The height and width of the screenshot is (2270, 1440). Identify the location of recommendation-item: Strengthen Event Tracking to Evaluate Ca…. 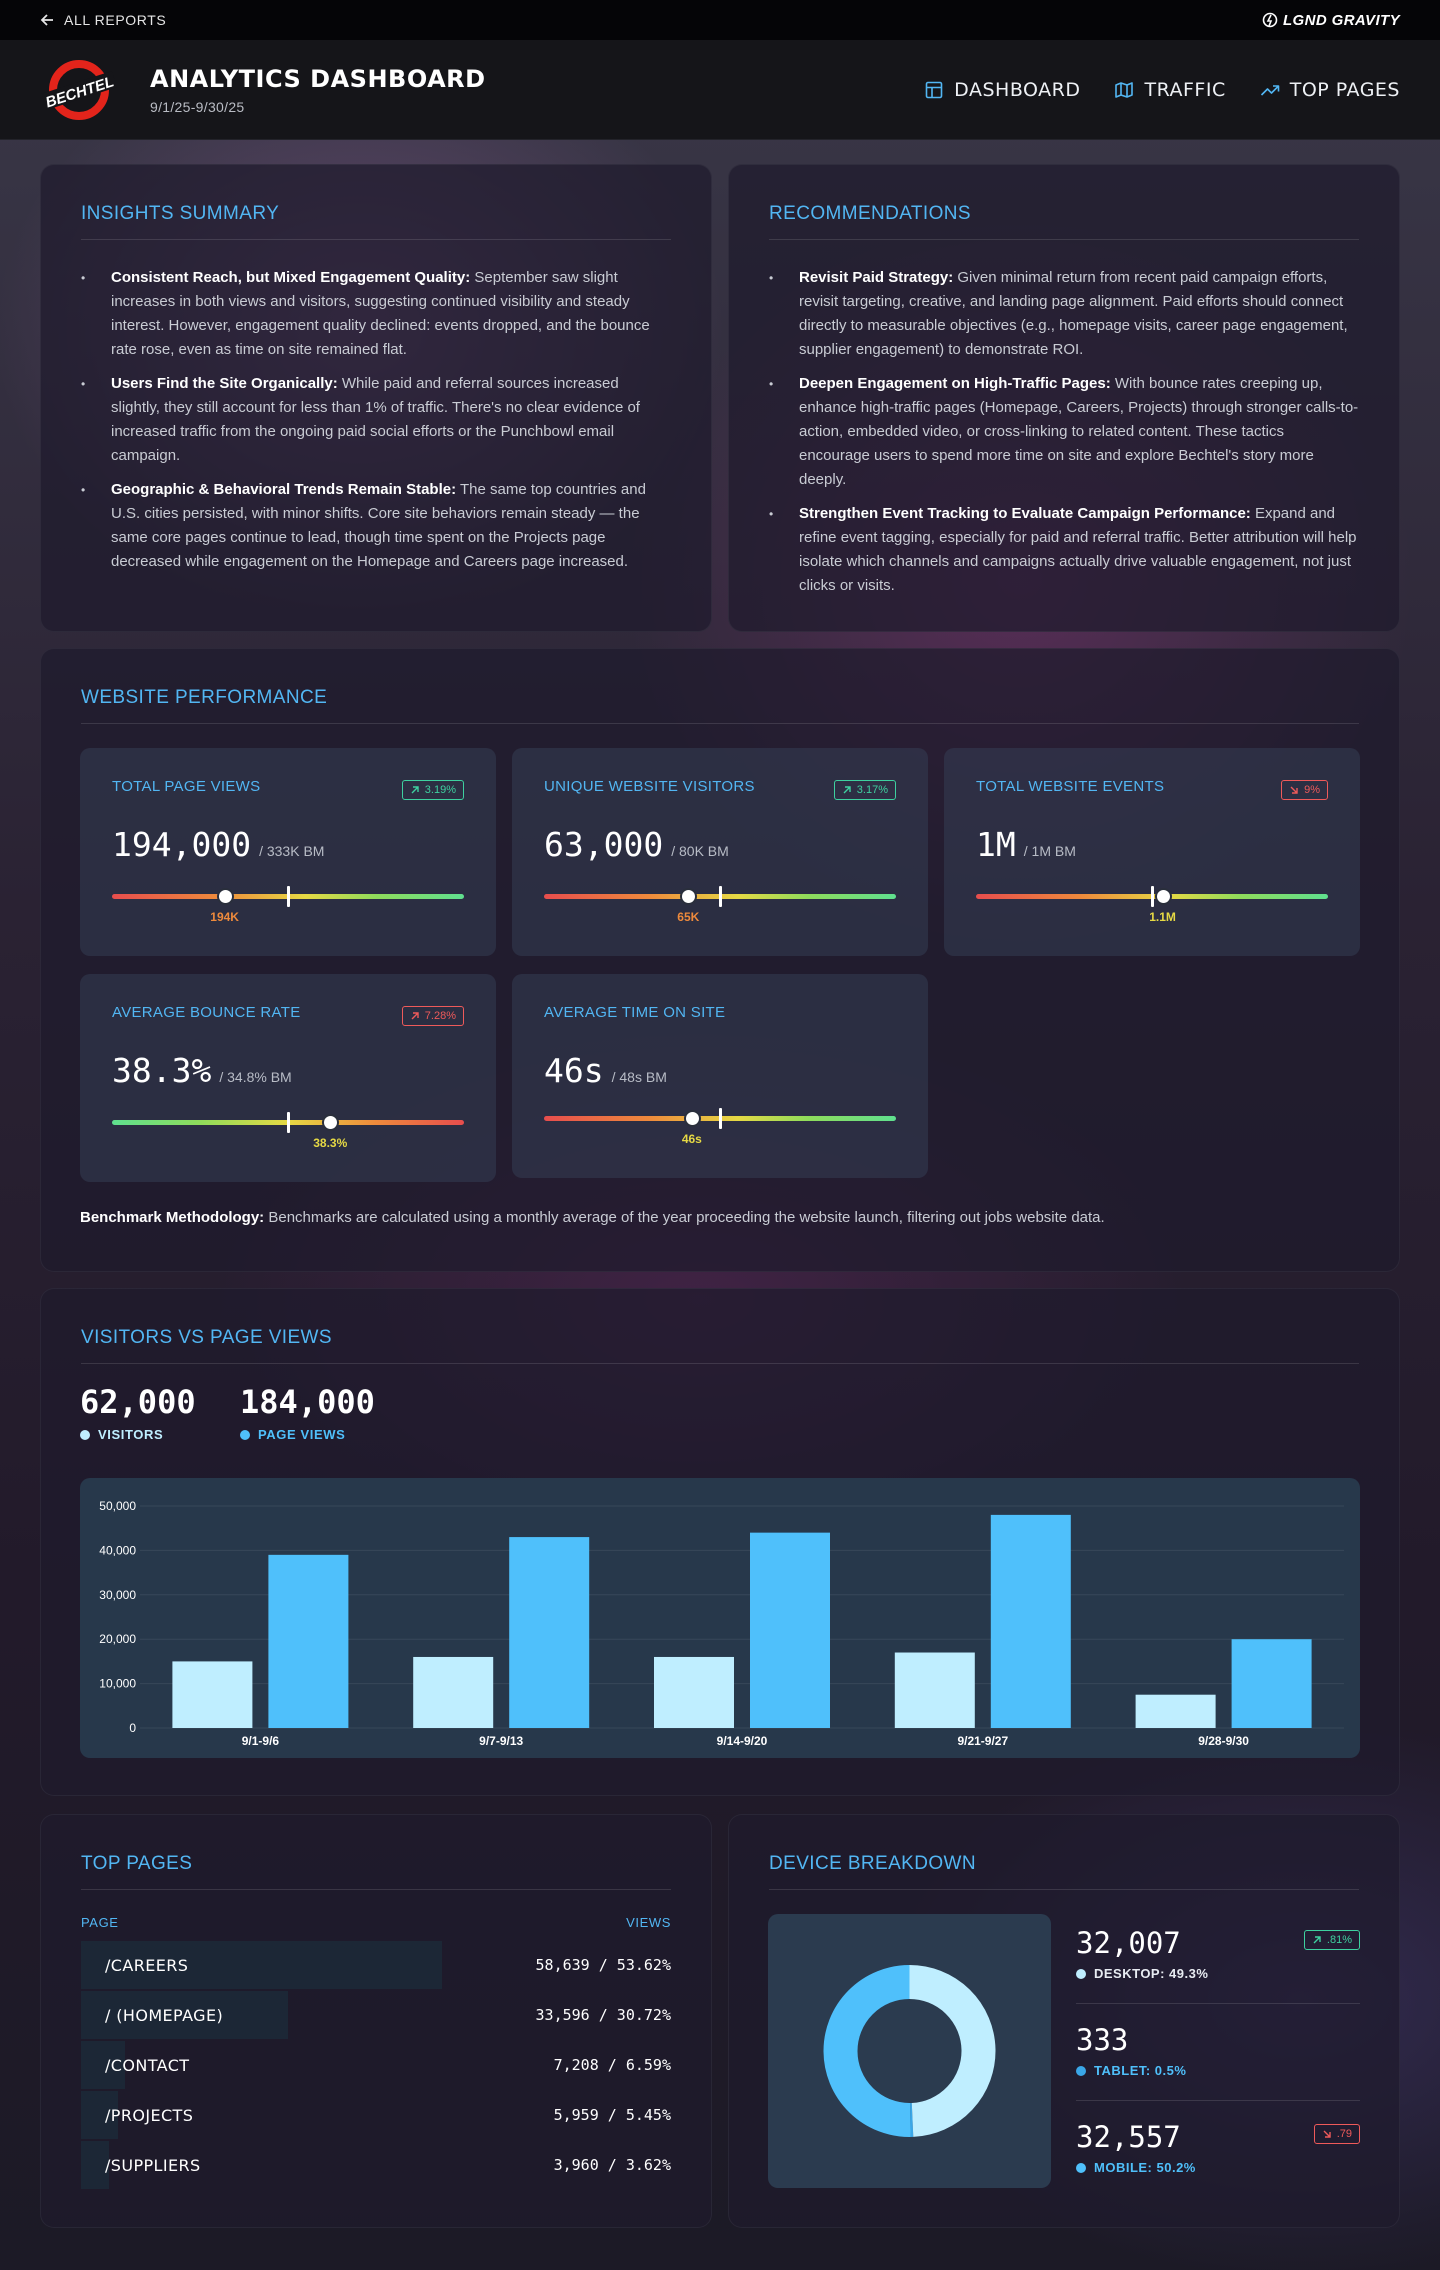
(1064, 550).